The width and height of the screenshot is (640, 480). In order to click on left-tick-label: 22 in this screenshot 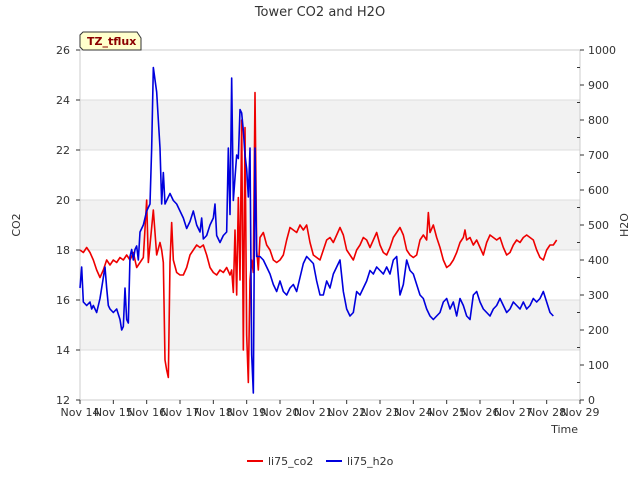, I will do `click(63, 150)`.